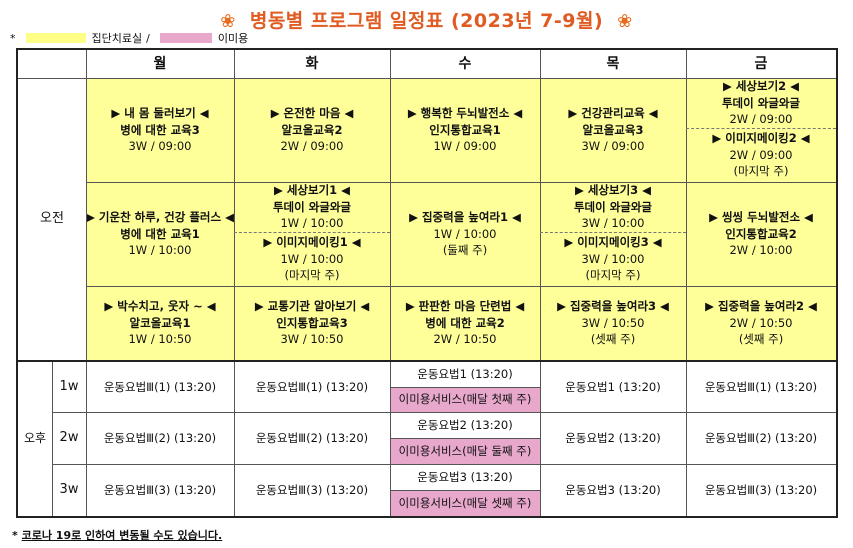 The width and height of the screenshot is (853, 548). Describe the element at coordinates (465, 503) in the screenshot. I see `beauty-service-cell: 이미용서비스(매달 셋째 주)` at that location.